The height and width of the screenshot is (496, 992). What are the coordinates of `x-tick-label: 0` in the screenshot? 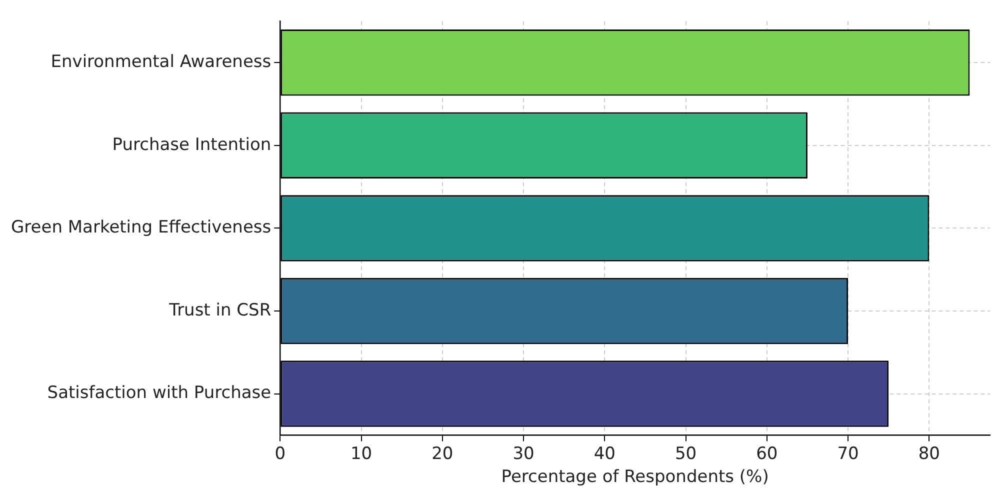 It's located at (280, 454).